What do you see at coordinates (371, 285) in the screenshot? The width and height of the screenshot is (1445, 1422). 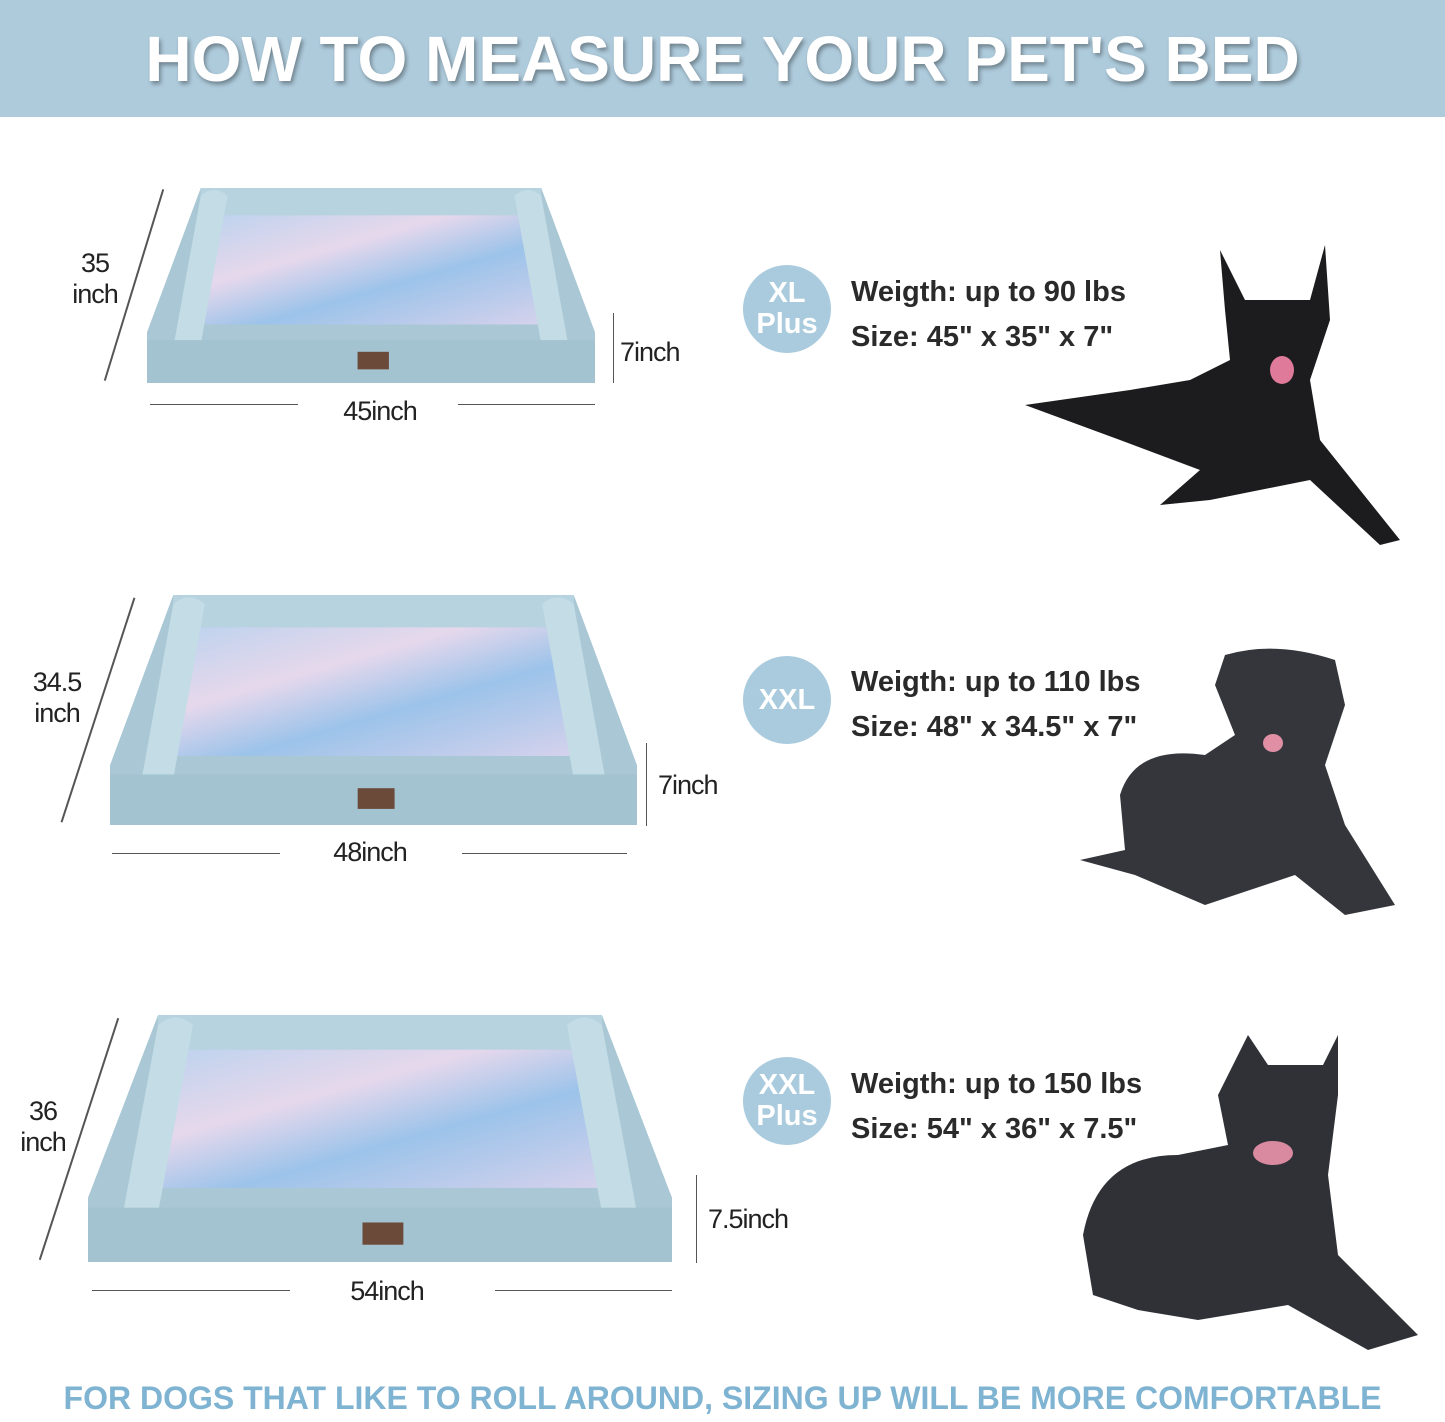 I see `bed-xl-plus-image` at bounding box center [371, 285].